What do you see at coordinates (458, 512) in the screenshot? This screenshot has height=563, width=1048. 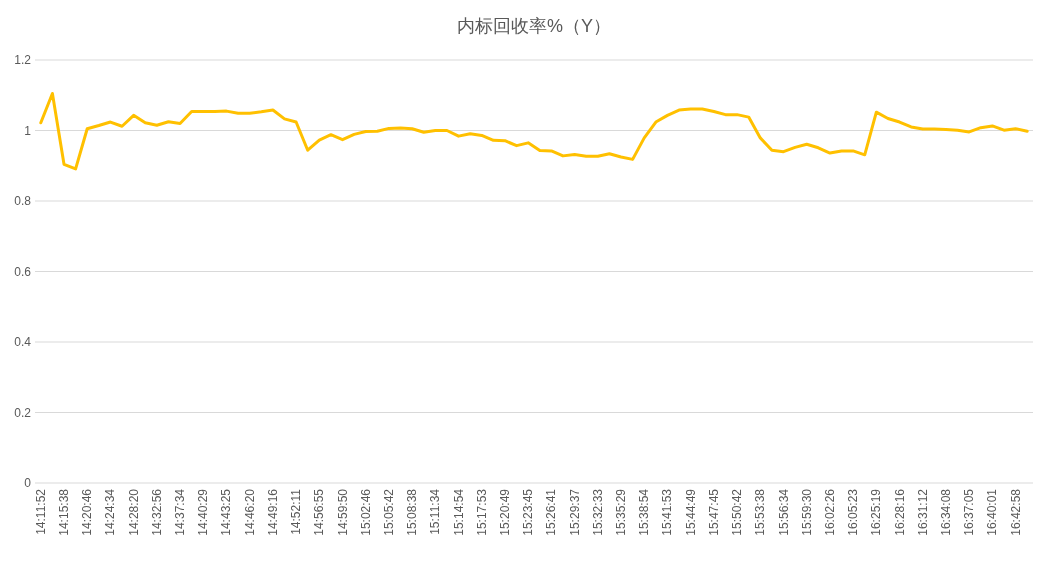 I see `x-tick-label: 15:14:54` at bounding box center [458, 512].